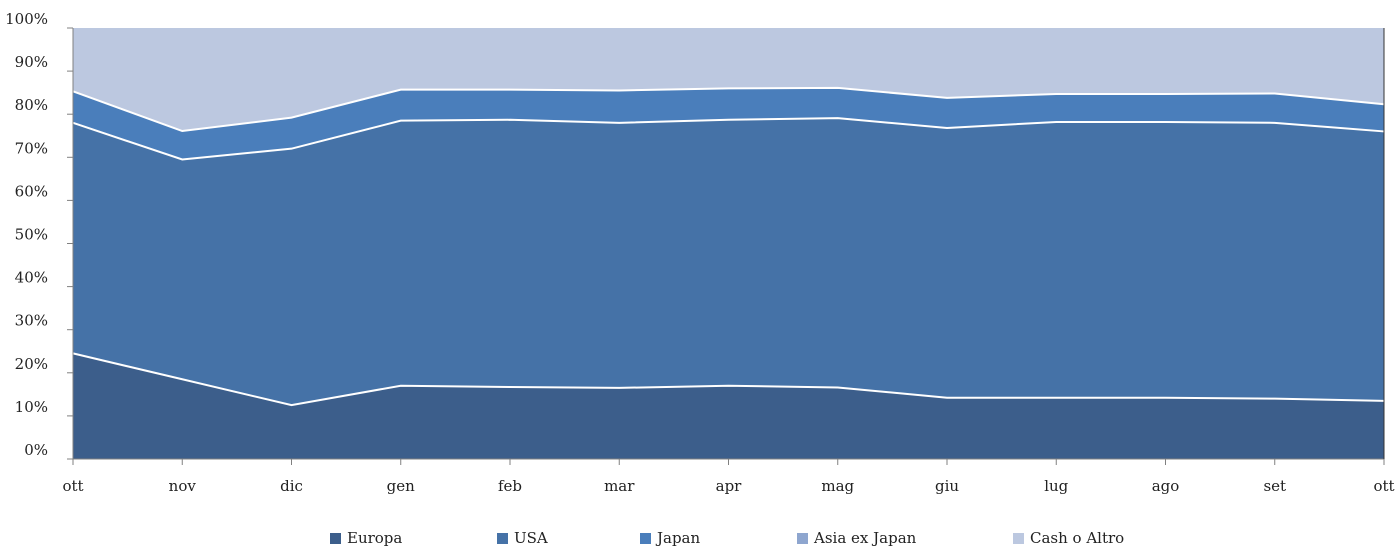 This screenshot has width=1397, height=549. Describe the element at coordinates (401, 486) in the screenshot. I see `x-tick-label: gen` at that location.